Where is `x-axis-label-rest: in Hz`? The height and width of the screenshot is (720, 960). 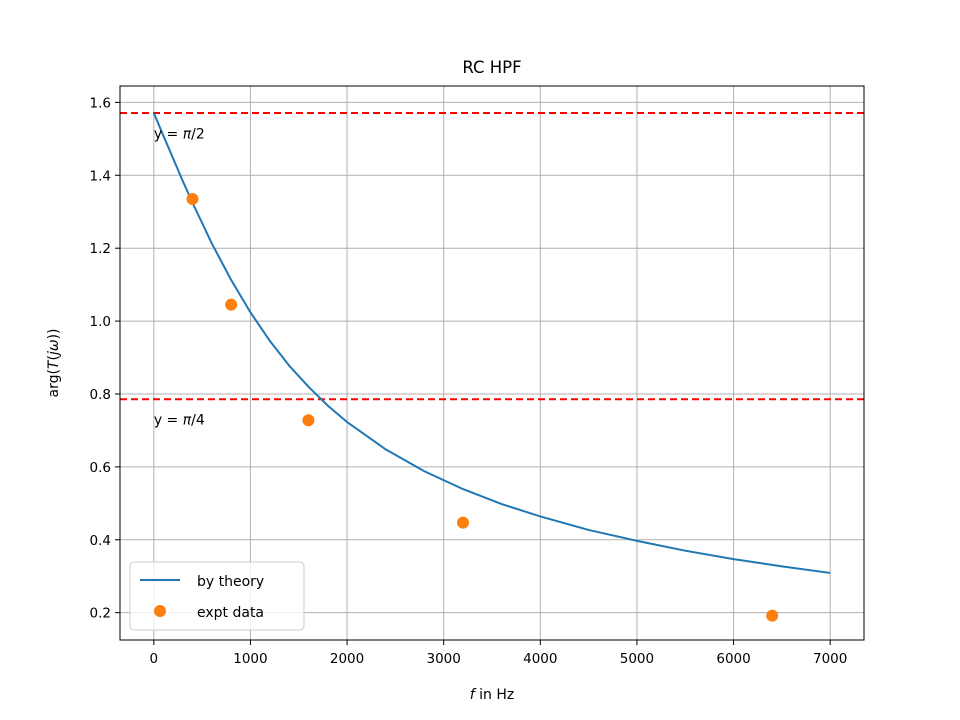 x-axis-label-rest: in Hz is located at coordinates (495, 695).